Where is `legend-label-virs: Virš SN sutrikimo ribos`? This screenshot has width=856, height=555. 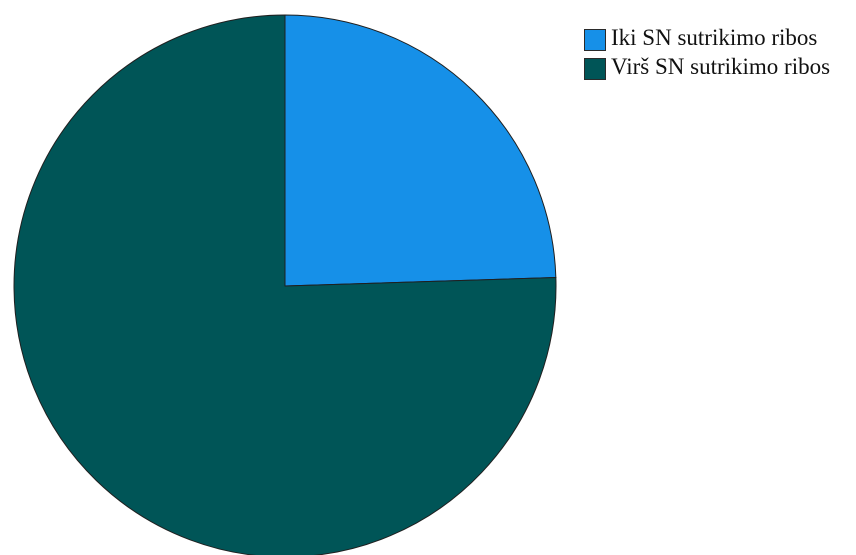 legend-label-virs: Virš SN sutrikimo ribos is located at coordinates (721, 66).